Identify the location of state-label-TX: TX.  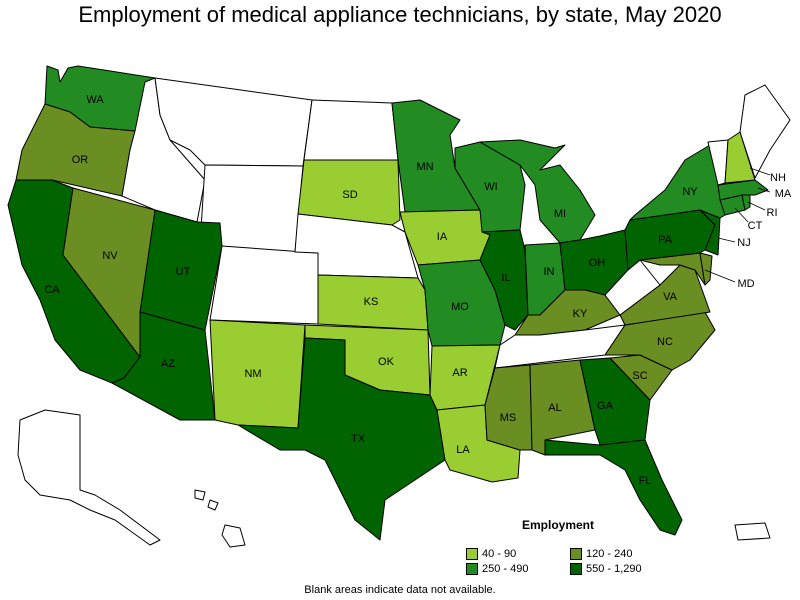
(358, 439).